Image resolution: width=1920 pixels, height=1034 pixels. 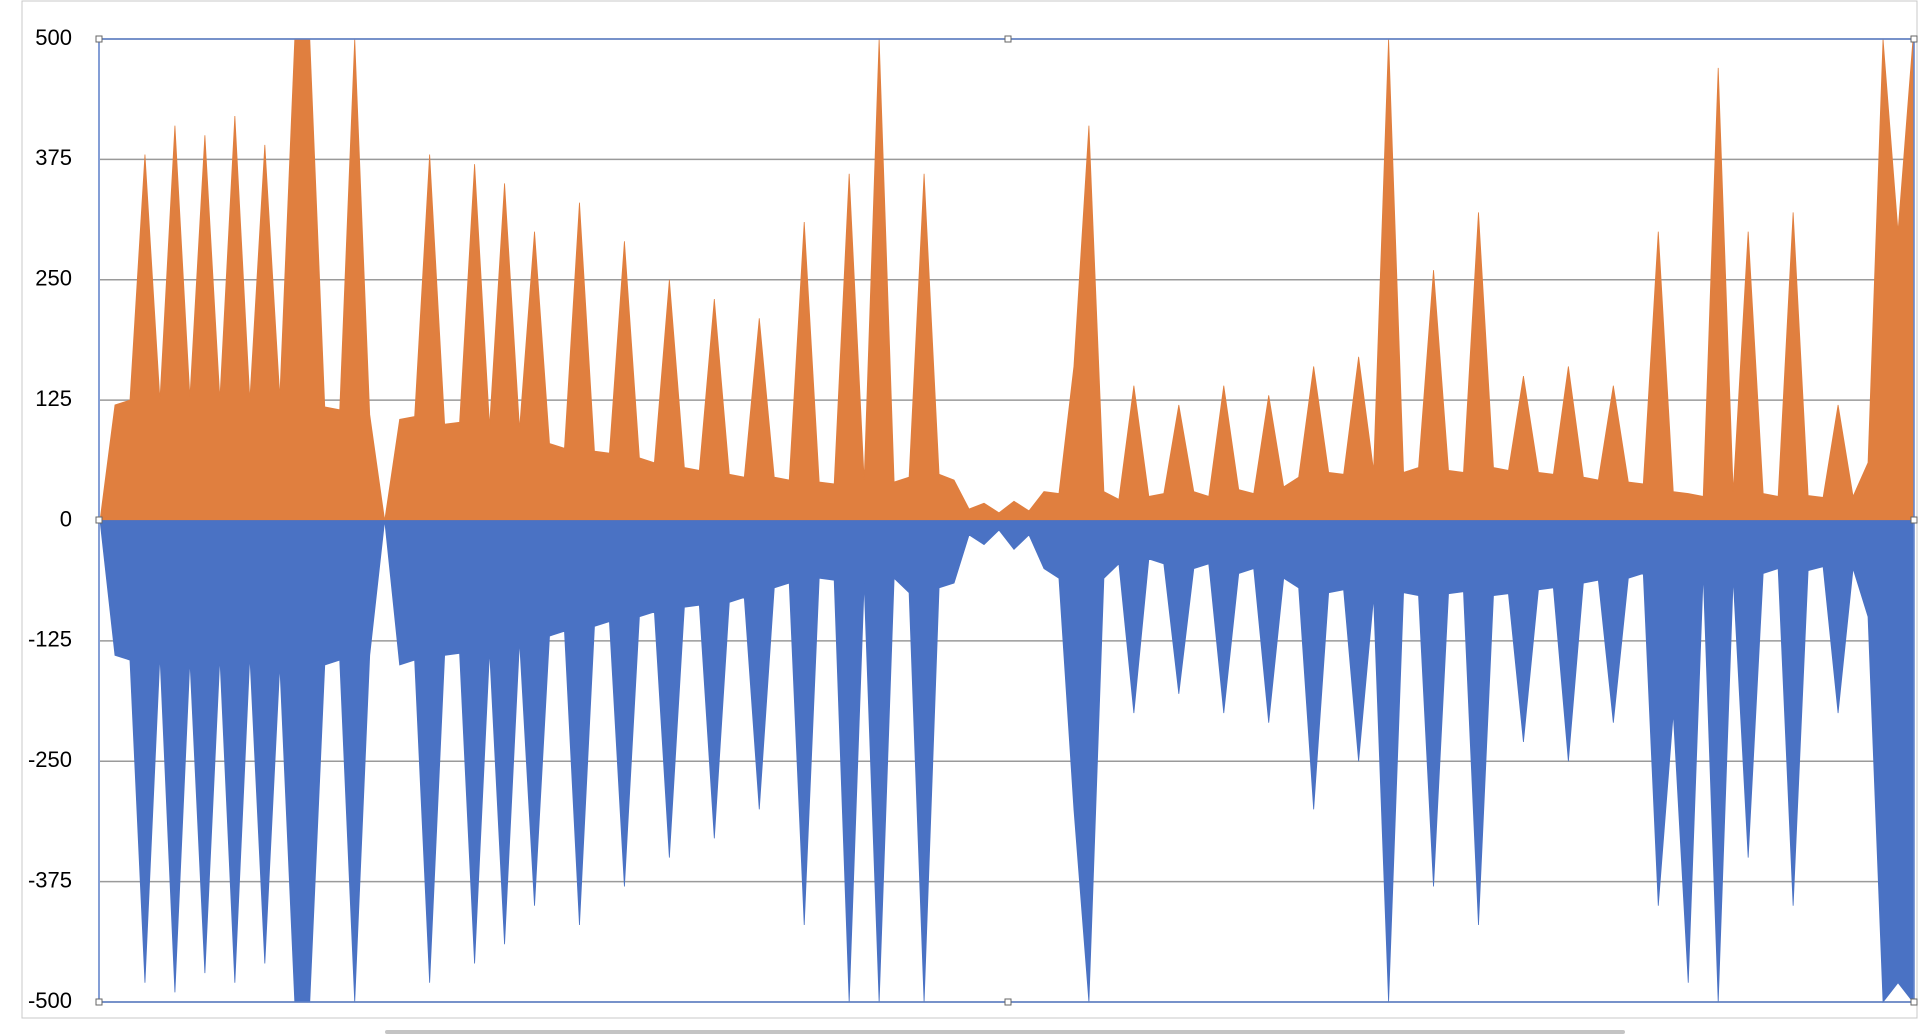 I want to click on y-tick-label: 500, so click(x=53, y=37).